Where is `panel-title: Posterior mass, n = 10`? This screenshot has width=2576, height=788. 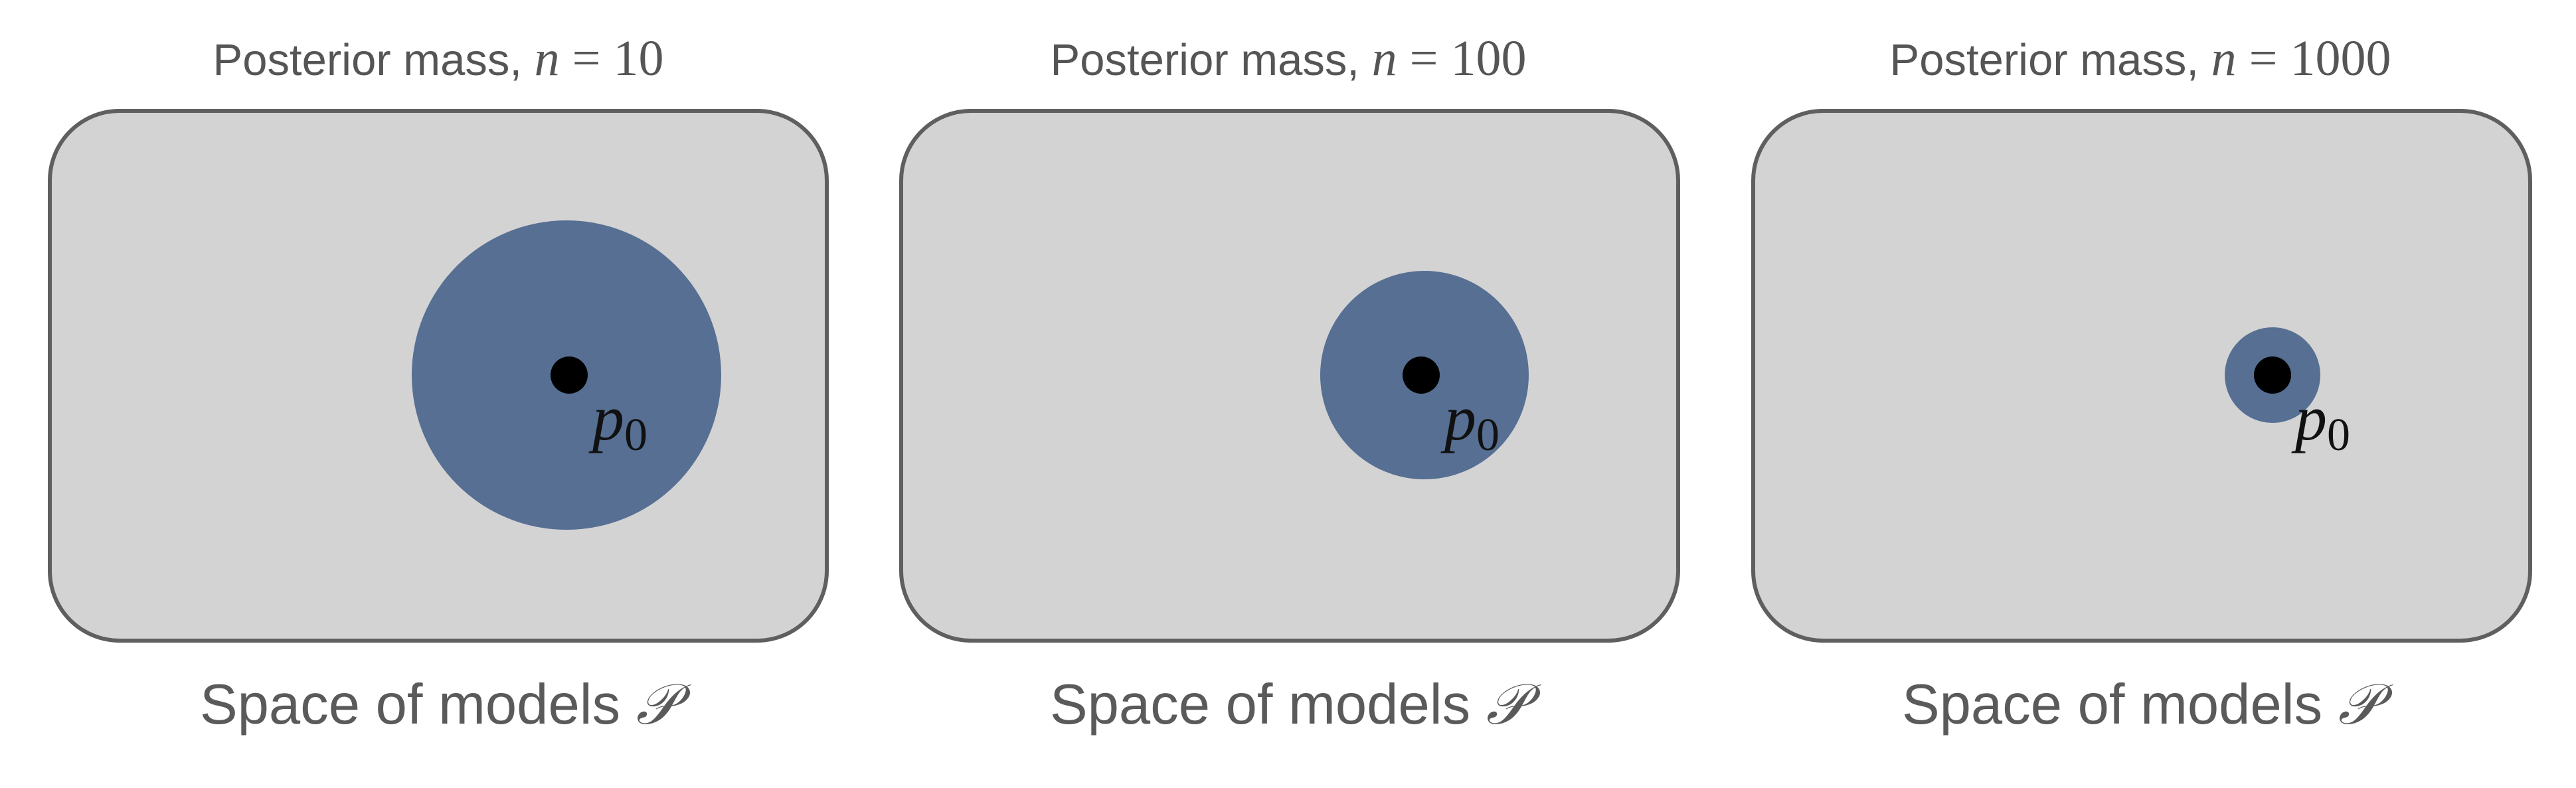 panel-title: Posterior mass, n = 10 is located at coordinates (438, 58).